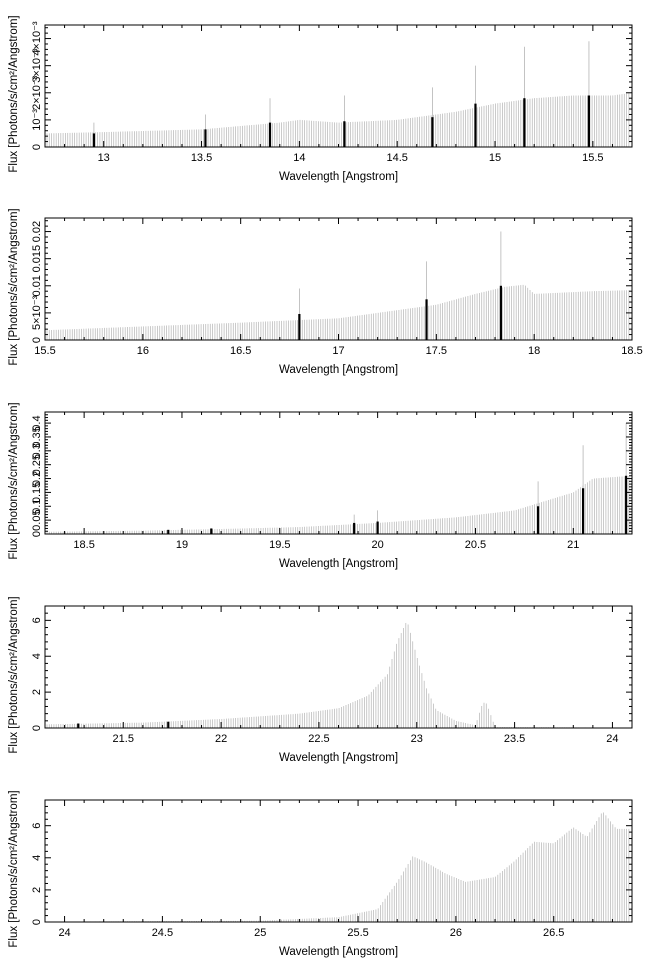 This screenshot has height=972, width=653. I want to click on x-tick-label: 24.5, so click(162, 933).